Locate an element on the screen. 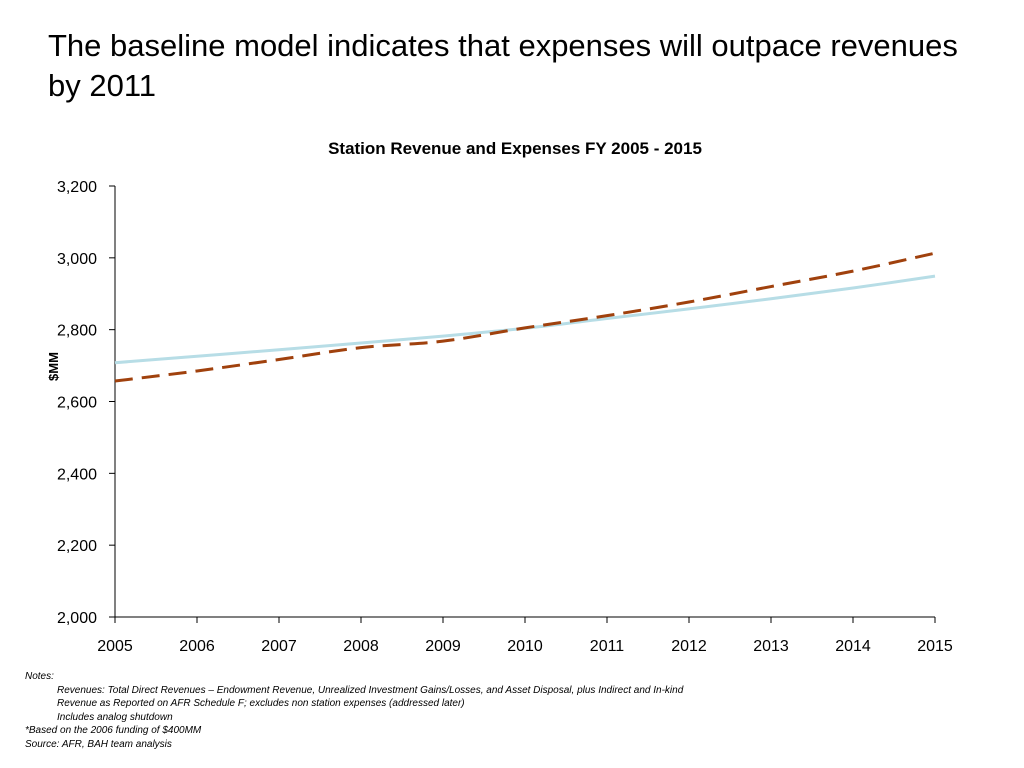 This screenshot has width=1024, height=768. x-tick-label: 2009 is located at coordinates (443, 646).